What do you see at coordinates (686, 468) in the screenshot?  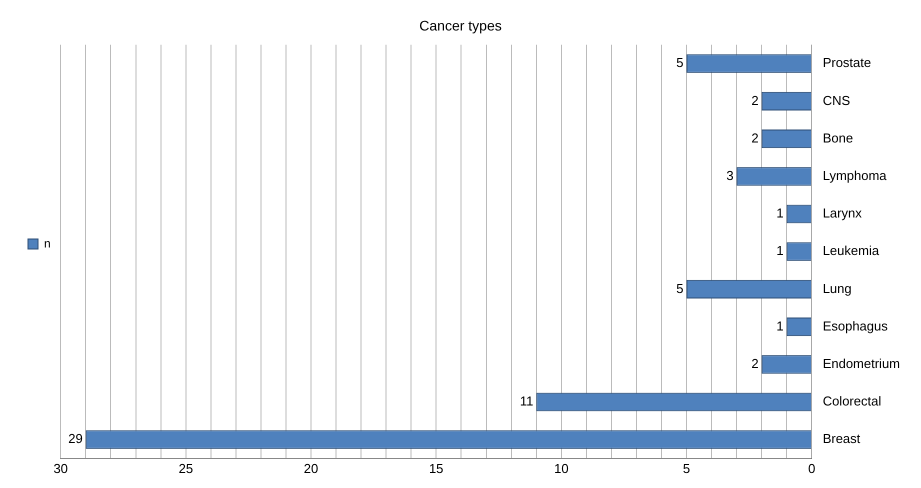 I see `x-tick-label: 5` at bounding box center [686, 468].